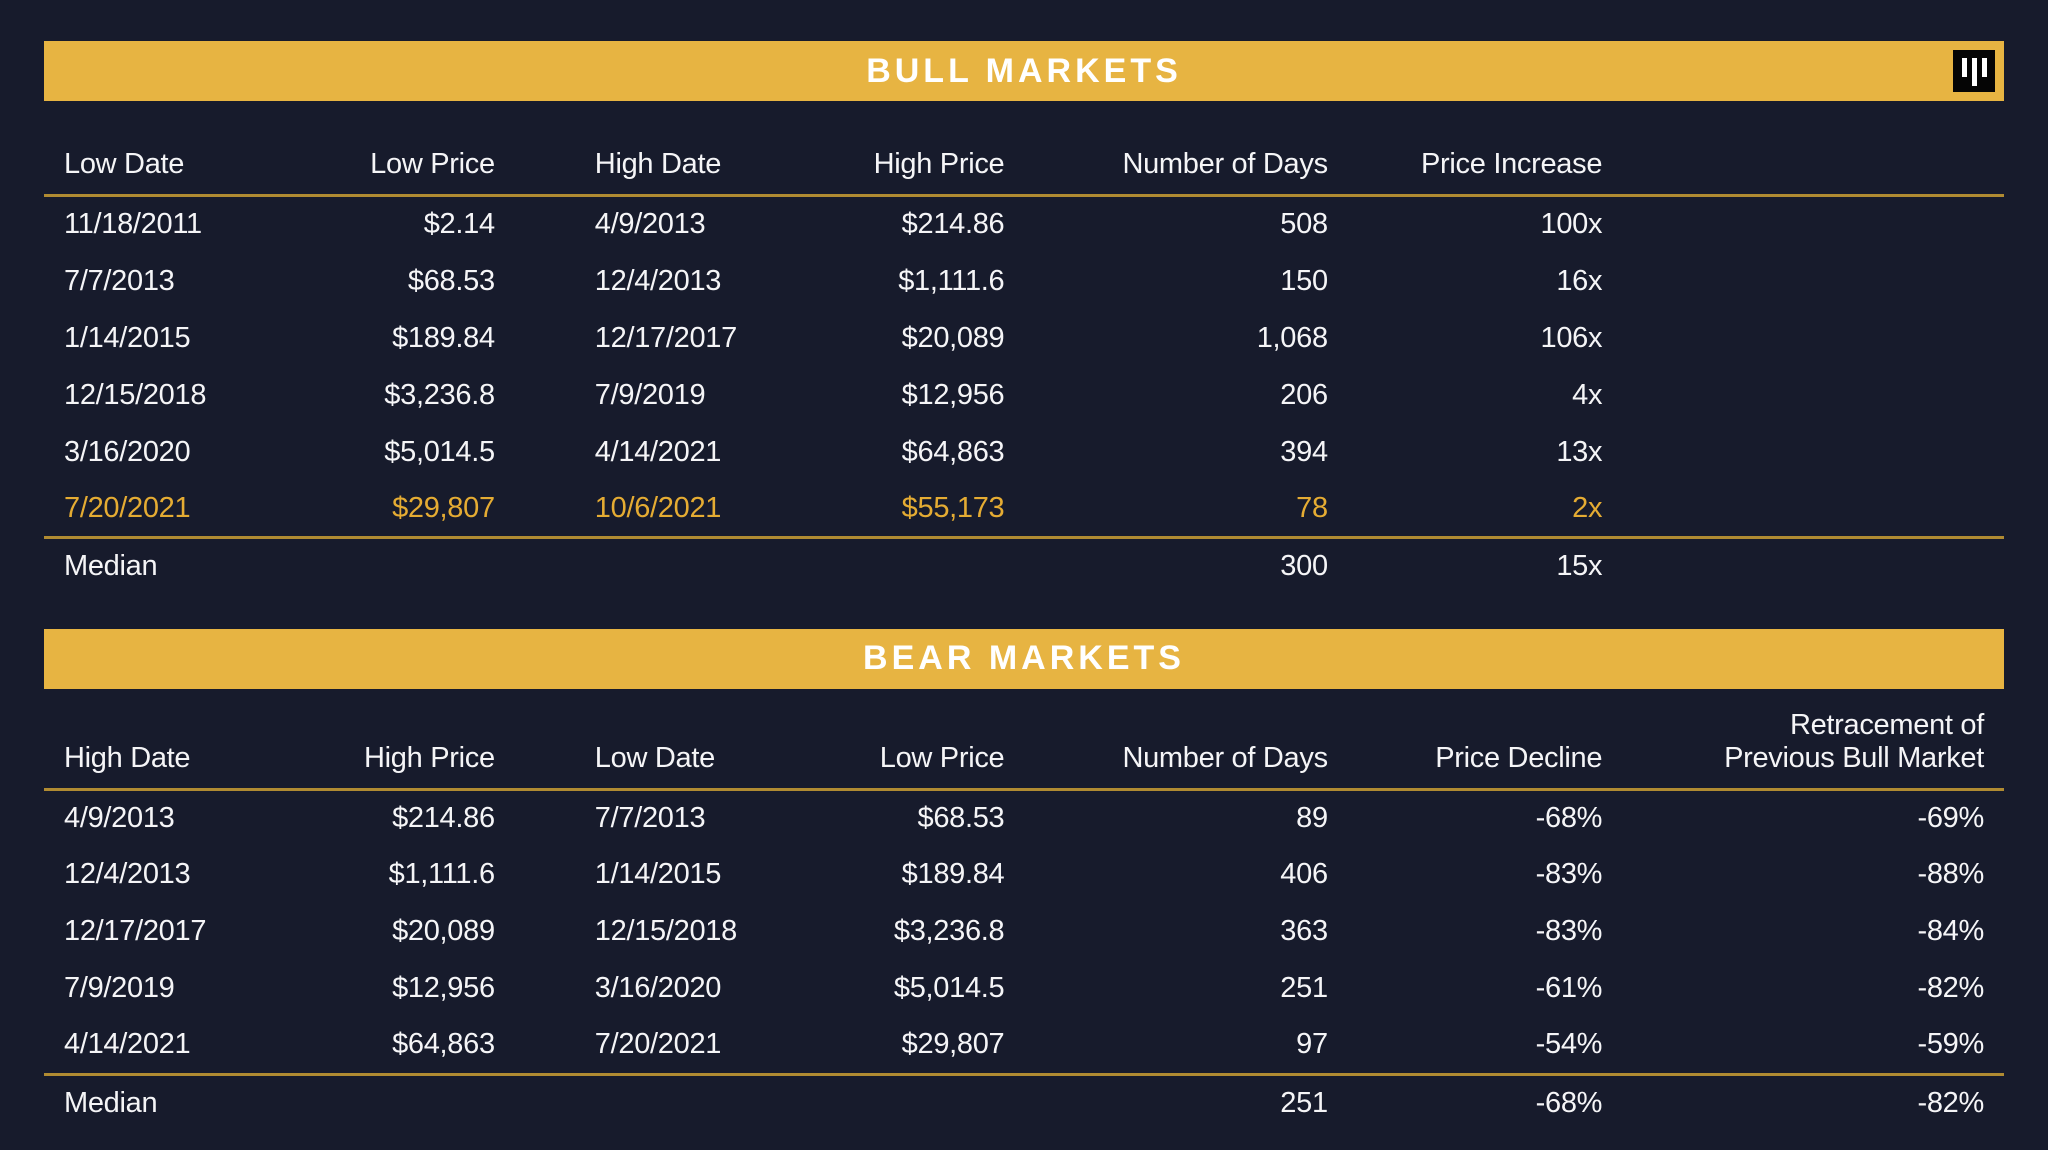  Describe the element at coordinates (1579, 280) in the screenshot. I see `cell-price-increase: 16x` at that location.